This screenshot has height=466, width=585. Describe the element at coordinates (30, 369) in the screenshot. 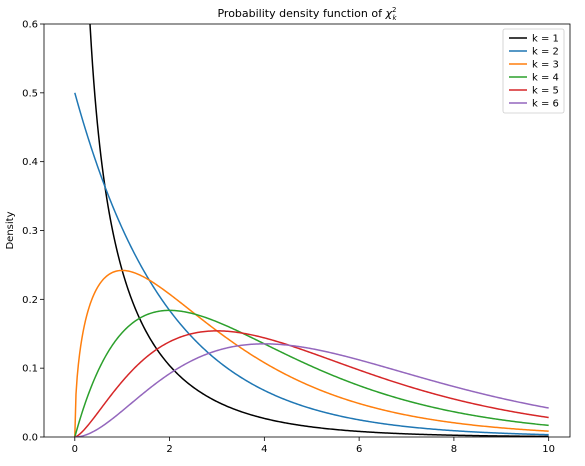

I see `y-tick-label: 0.1` at that location.